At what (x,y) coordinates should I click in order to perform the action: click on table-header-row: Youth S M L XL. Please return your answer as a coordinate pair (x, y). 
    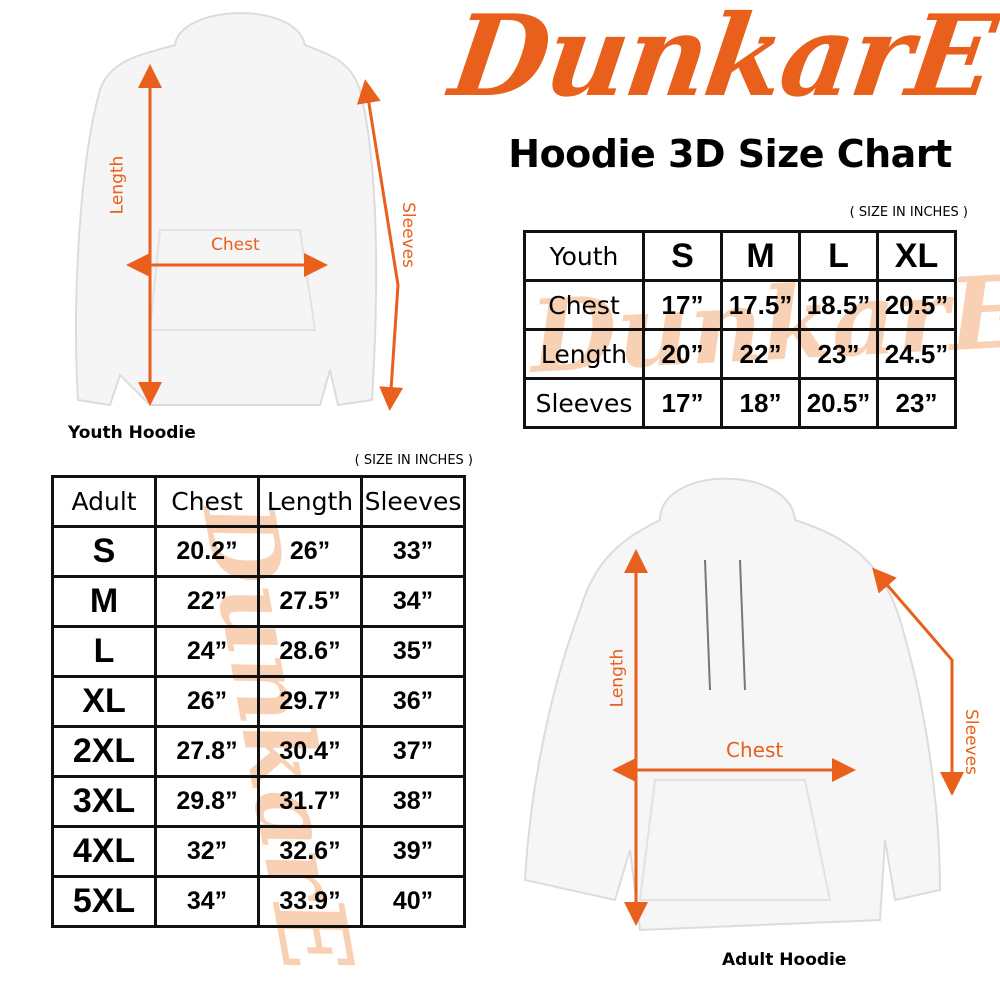
    Looking at the image, I should click on (740, 256).